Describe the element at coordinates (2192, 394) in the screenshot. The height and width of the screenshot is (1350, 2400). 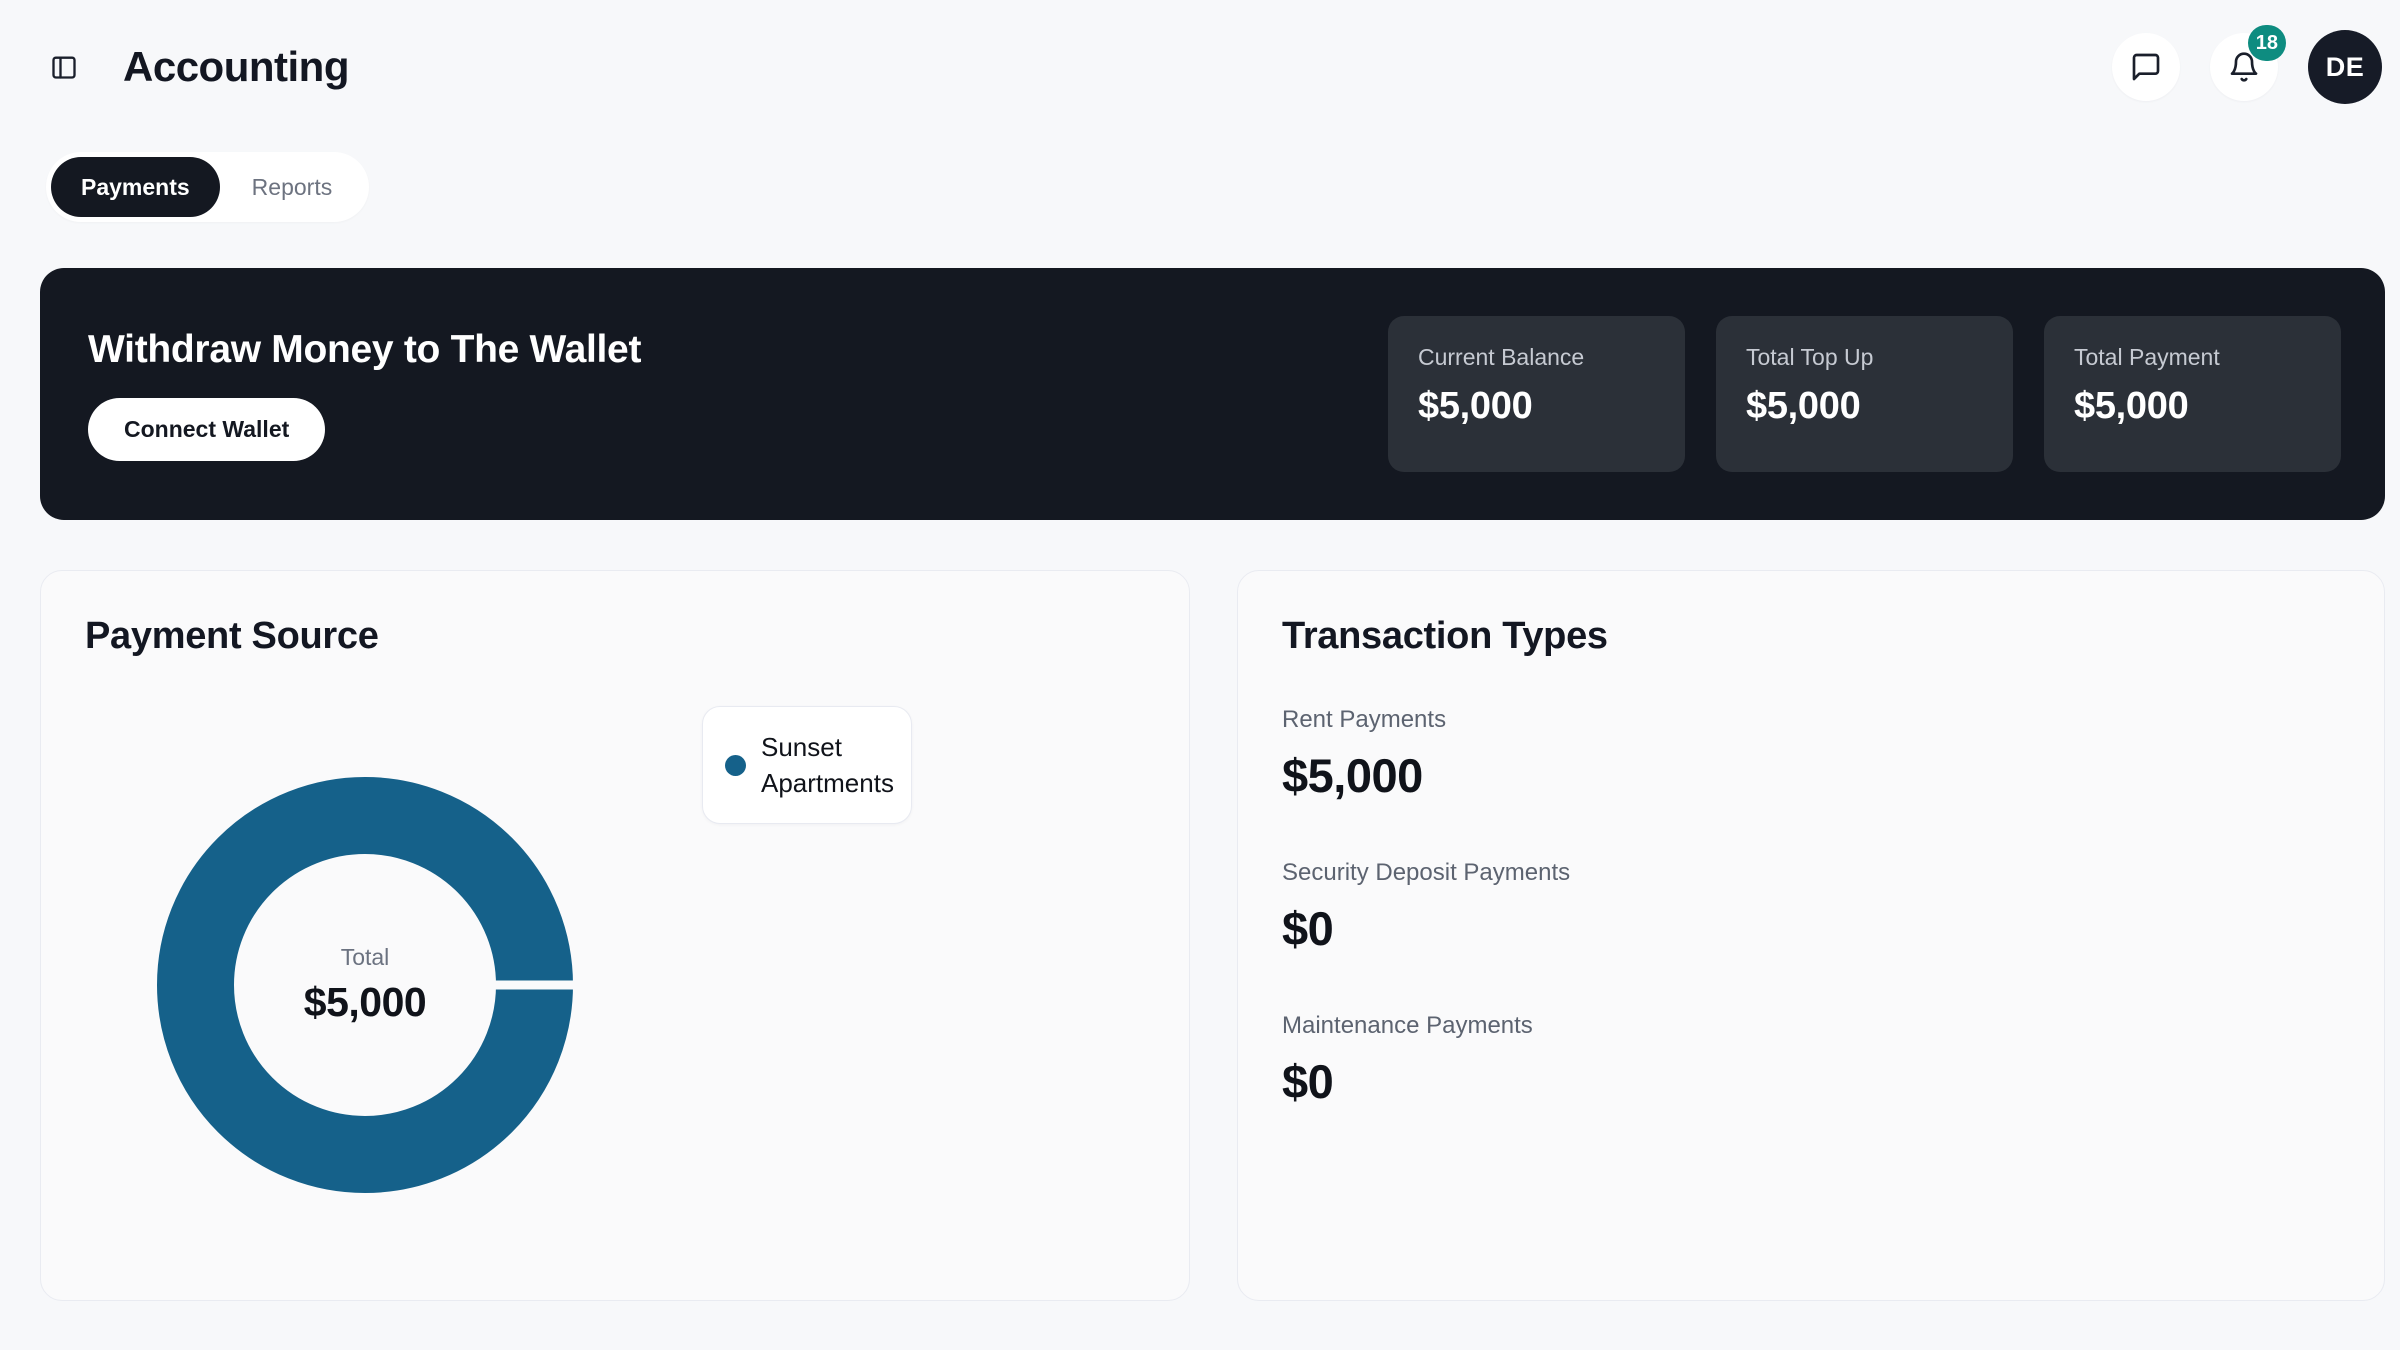
I see `stat-card-total-payment: Total Payment $5,000` at that location.